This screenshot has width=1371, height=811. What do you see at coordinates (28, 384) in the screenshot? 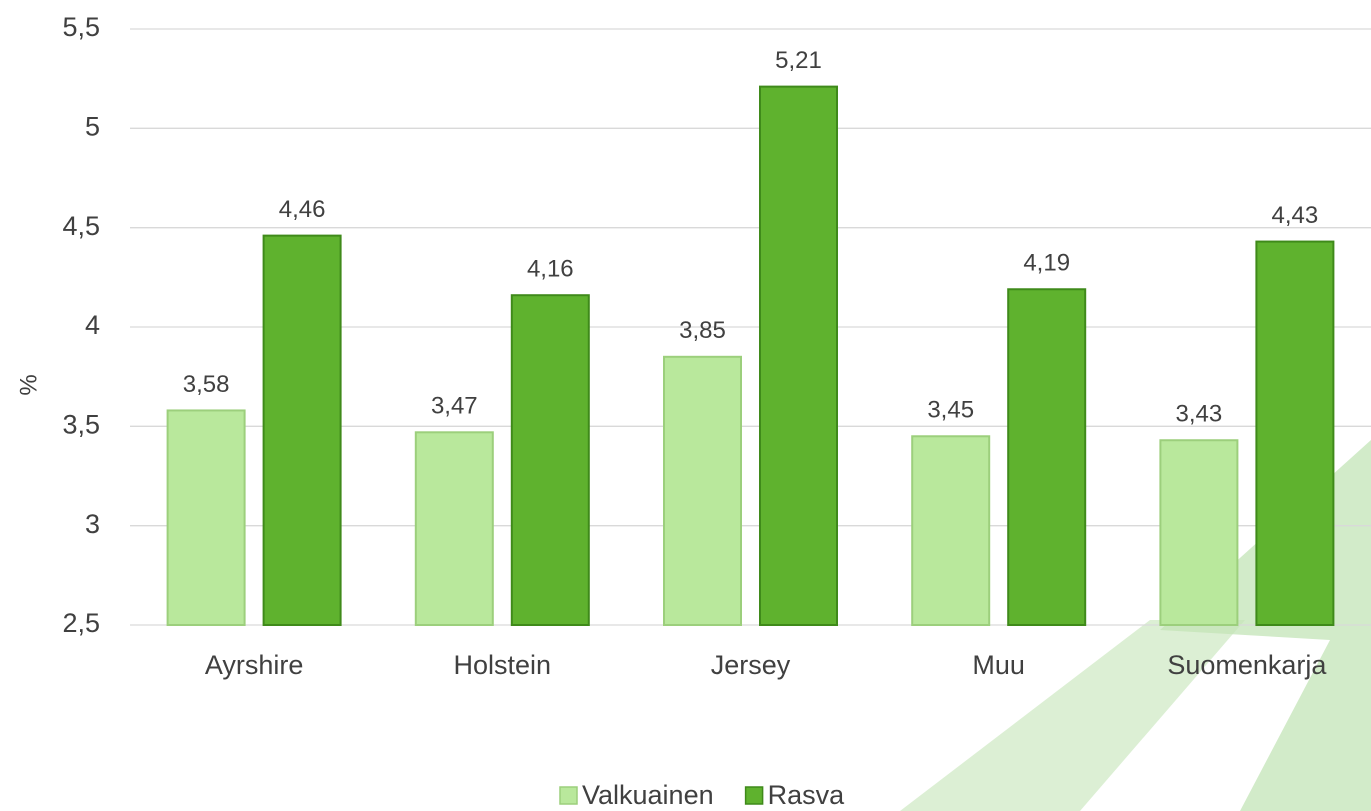
I see `y-axis-label: %` at bounding box center [28, 384].